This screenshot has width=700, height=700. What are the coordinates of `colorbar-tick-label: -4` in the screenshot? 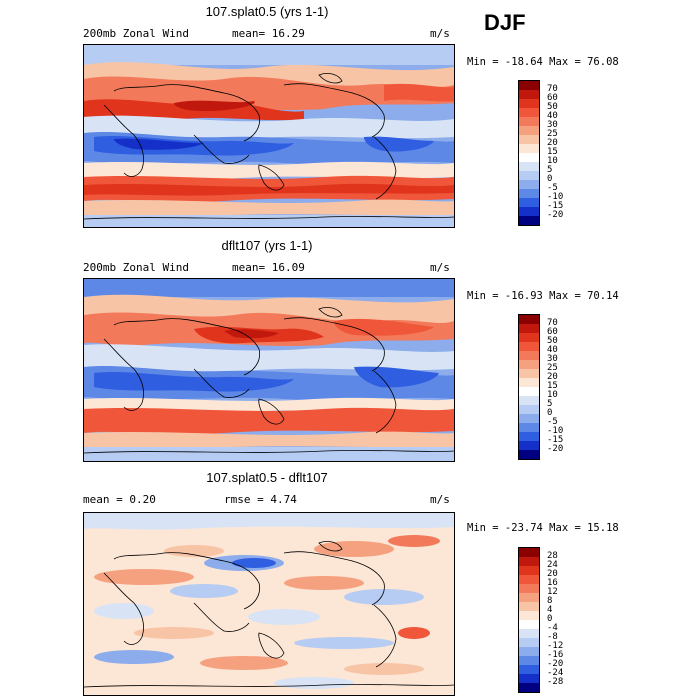 It's located at (552, 628).